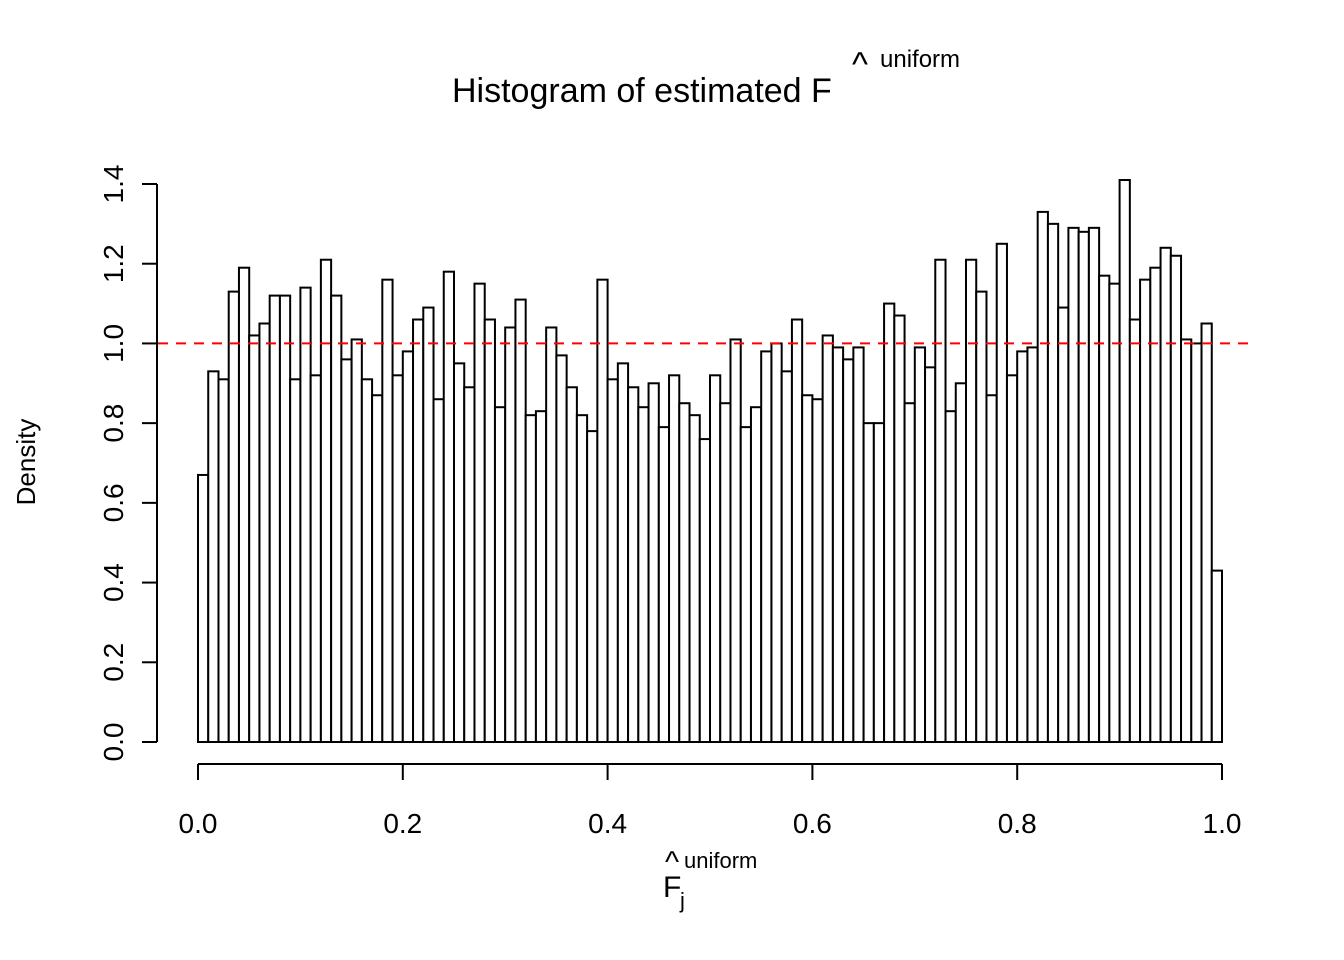 Image resolution: width=1344 pixels, height=960 pixels. I want to click on y-axis-label: Density, so click(26, 462).